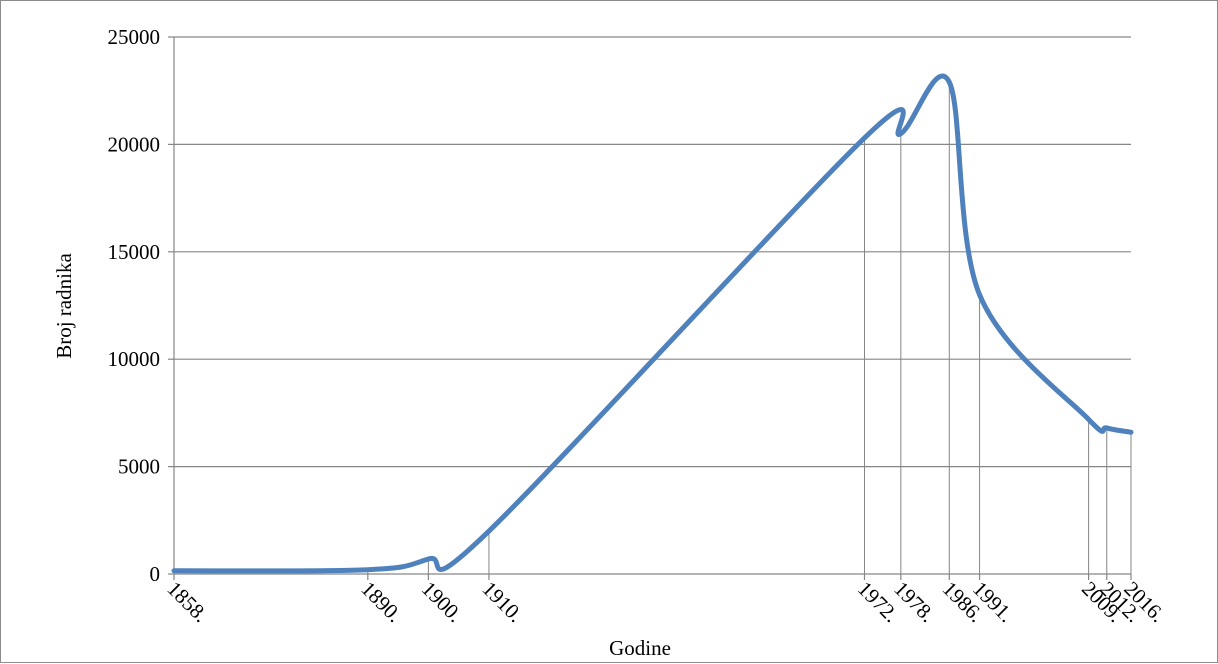 The width and height of the screenshot is (1218, 664). I want to click on x-axis-label: Godine, so click(640, 648).